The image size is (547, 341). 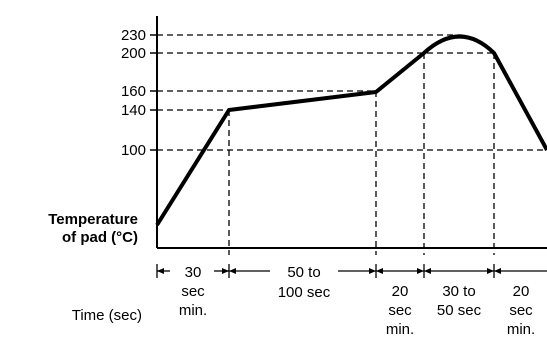 I want to click on segment-4-line-1: 30 to, so click(x=458, y=291).